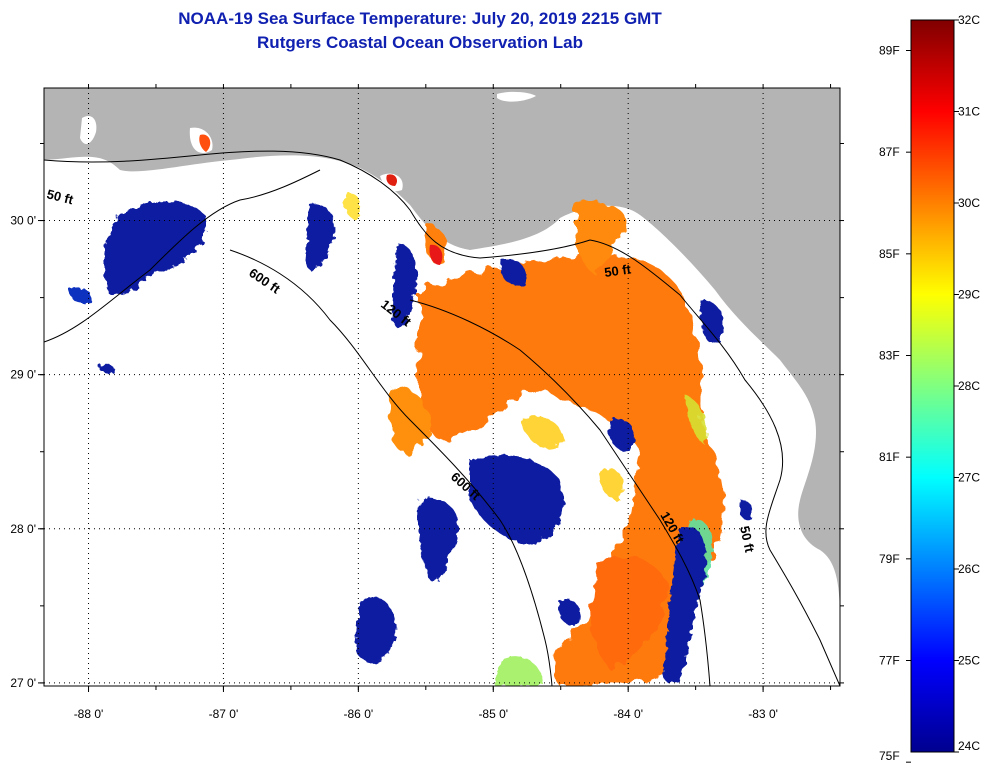 The width and height of the screenshot is (992, 770). I want to click on map-subtitle: Rutgers Coastal Ocean Observation Lab, so click(420, 42).